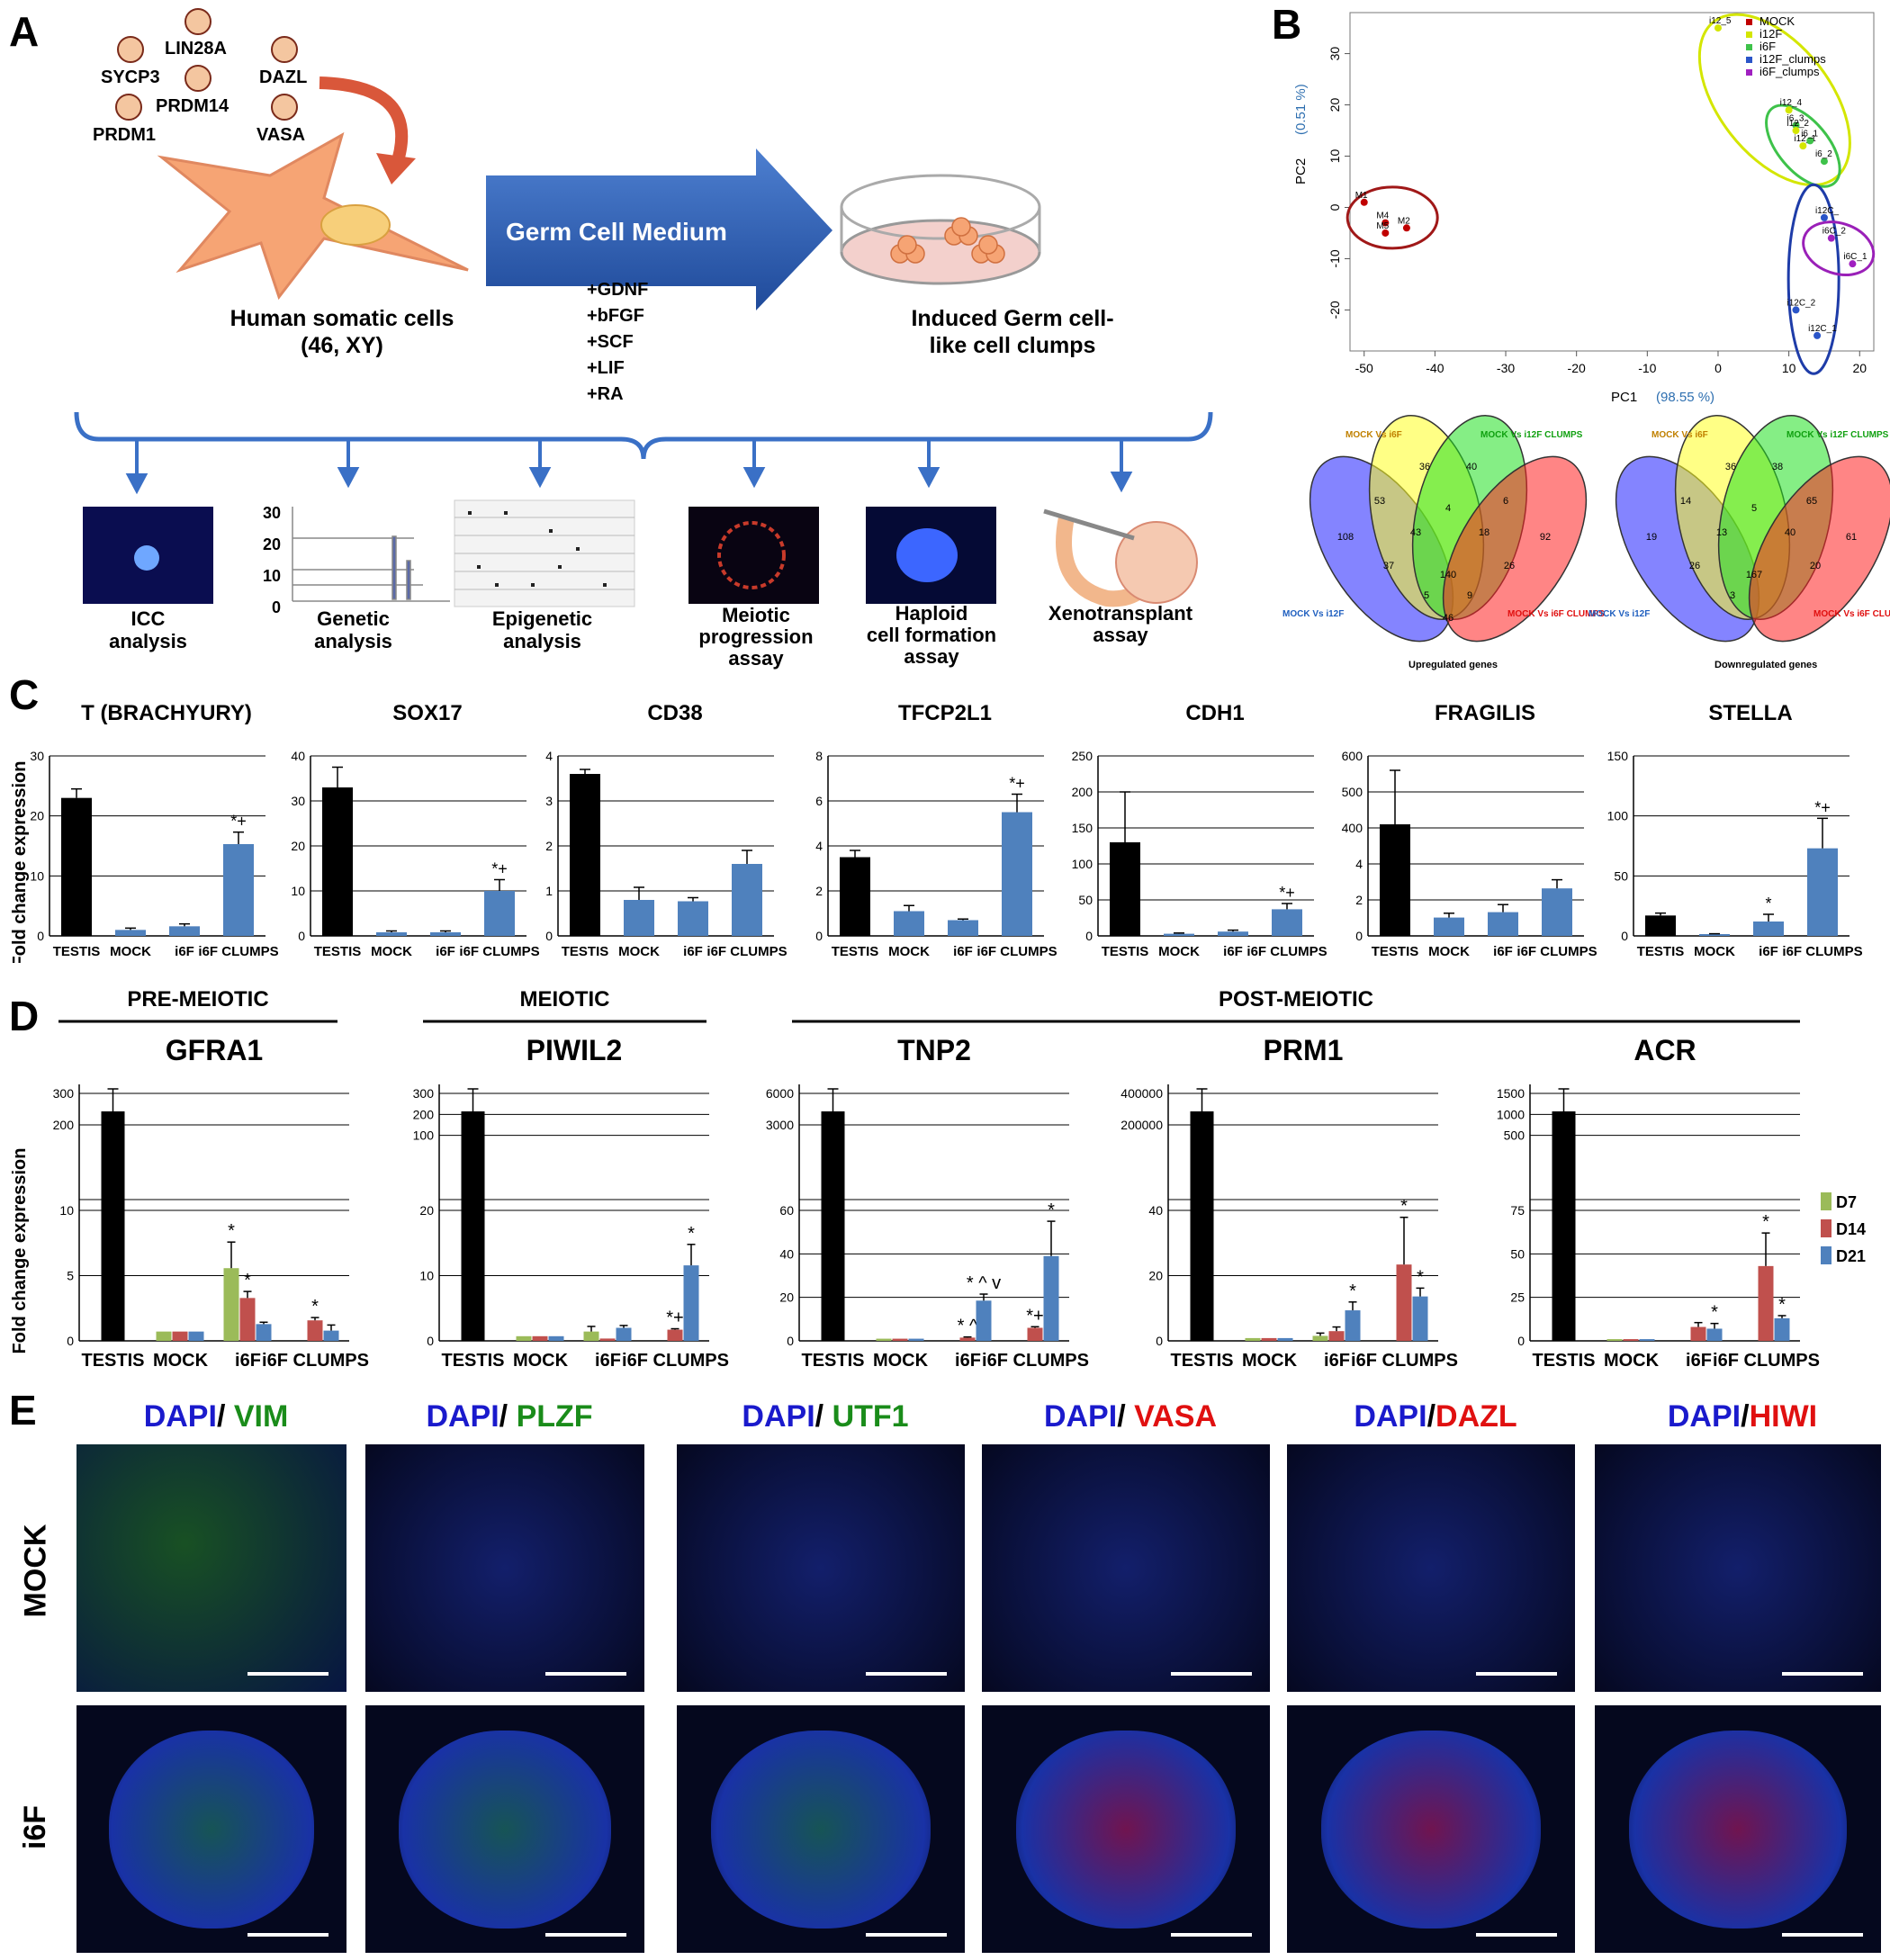 The image size is (1890, 1960). I want to click on venn-count: 14, so click(1685, 501).